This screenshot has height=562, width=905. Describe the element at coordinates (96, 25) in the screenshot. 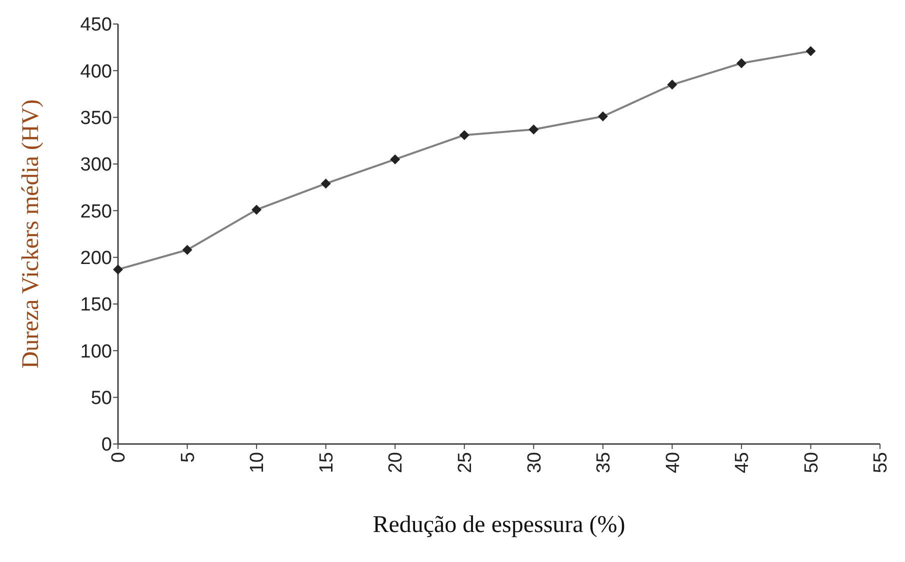

I see `y-tick-label: 450` at that location.